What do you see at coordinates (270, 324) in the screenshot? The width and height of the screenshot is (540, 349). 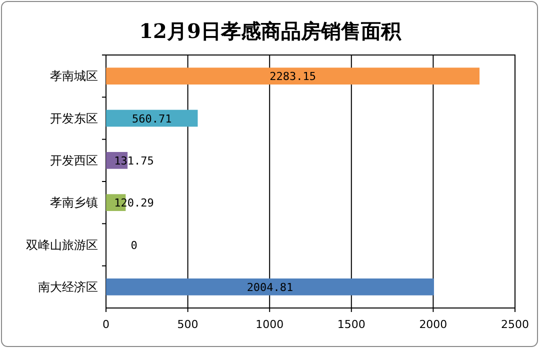 I see `x-tick-label: 1000` at bounding box center [270, 324].